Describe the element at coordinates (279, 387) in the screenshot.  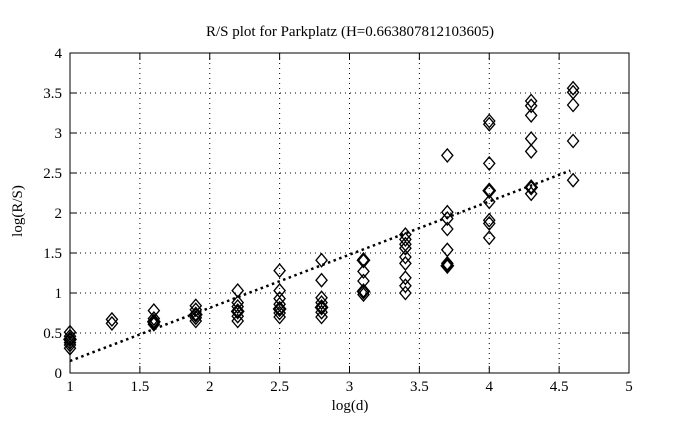
I see `x-tick-label: 2.5` at that location.